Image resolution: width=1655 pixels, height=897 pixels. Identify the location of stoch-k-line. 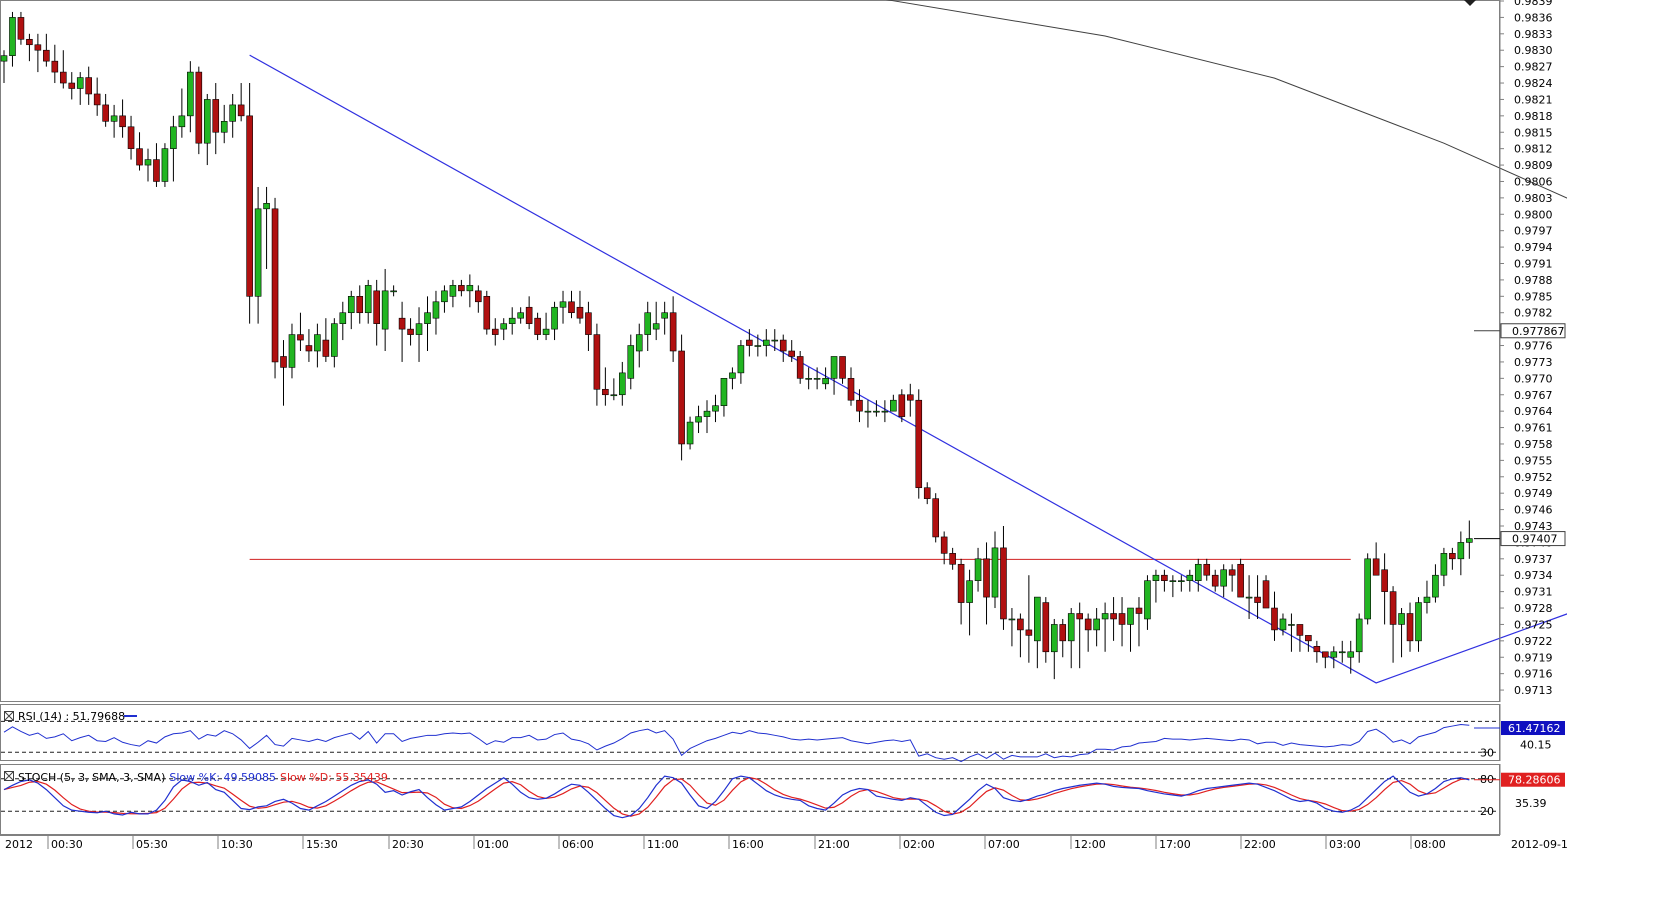
(736, 797).